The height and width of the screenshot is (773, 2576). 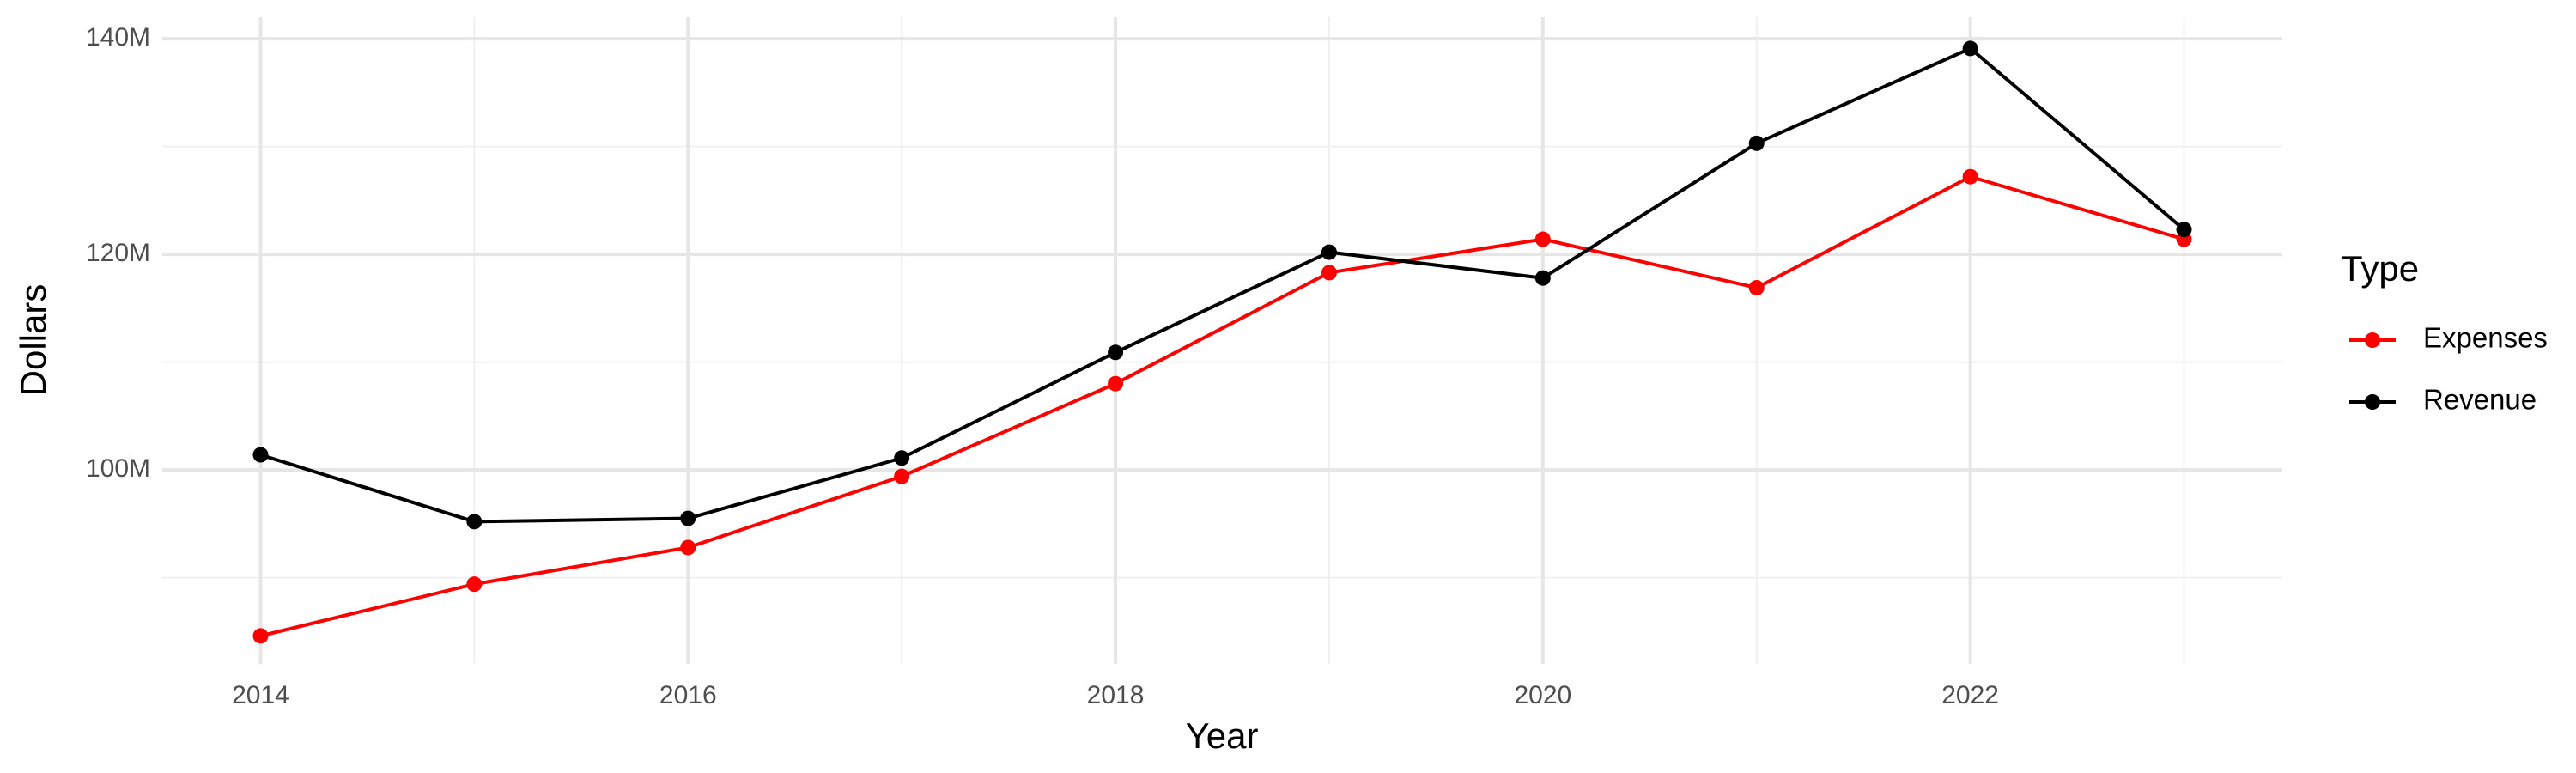 What do you see at coordinates (2485, 338) in the screenshot?
I see `legend-label: Expenses` at bounding box center [2485, 338].